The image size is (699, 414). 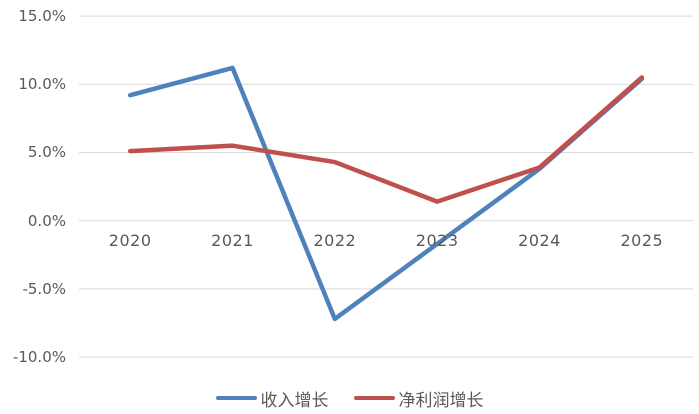 What do you see at coordinates (39, 357) in the screenshot?
I see `y-tick-label: -10.0%` at bounding box center [39, 357].